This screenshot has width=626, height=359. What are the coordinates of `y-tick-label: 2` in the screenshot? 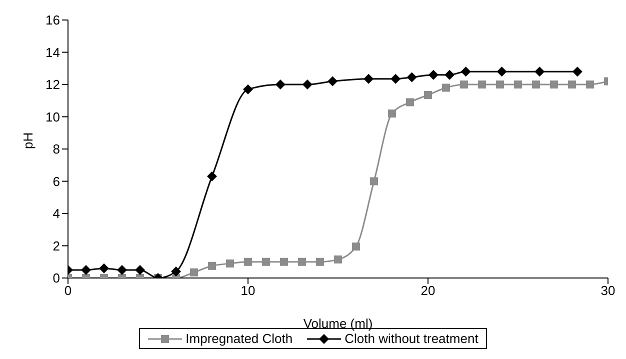 It's located at (56, 246).